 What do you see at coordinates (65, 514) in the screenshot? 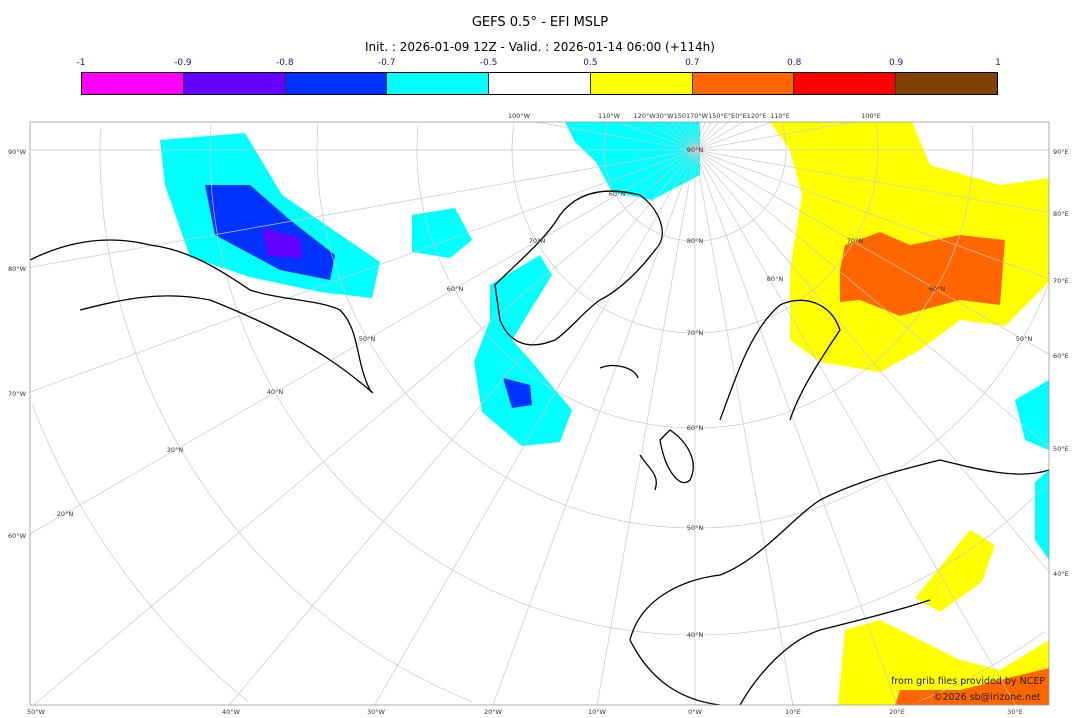
I see `map-grid-label: 20°N` at bounding box center [65, 514].